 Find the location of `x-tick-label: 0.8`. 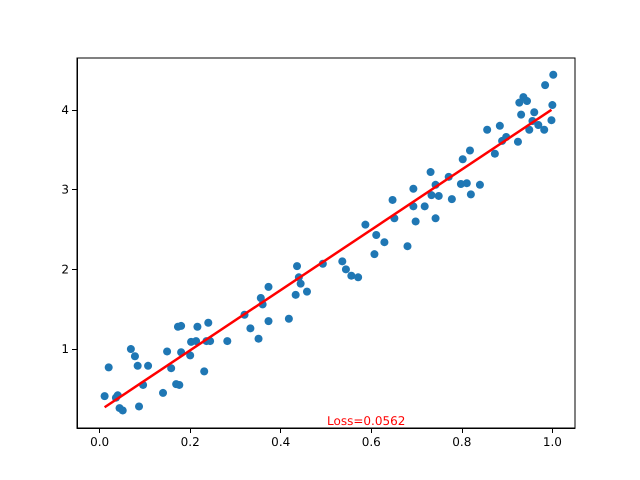

x-tick-label: 0.8 is located at coordinates (462, 442).